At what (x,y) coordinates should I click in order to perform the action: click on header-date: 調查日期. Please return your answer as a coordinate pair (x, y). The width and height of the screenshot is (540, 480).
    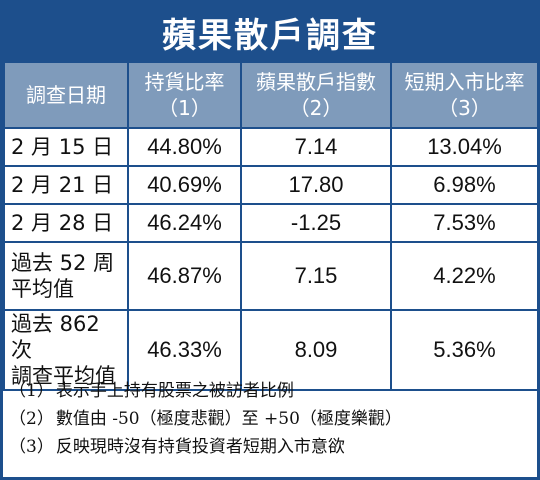
    Looking at the image, I should click on (66, 95).